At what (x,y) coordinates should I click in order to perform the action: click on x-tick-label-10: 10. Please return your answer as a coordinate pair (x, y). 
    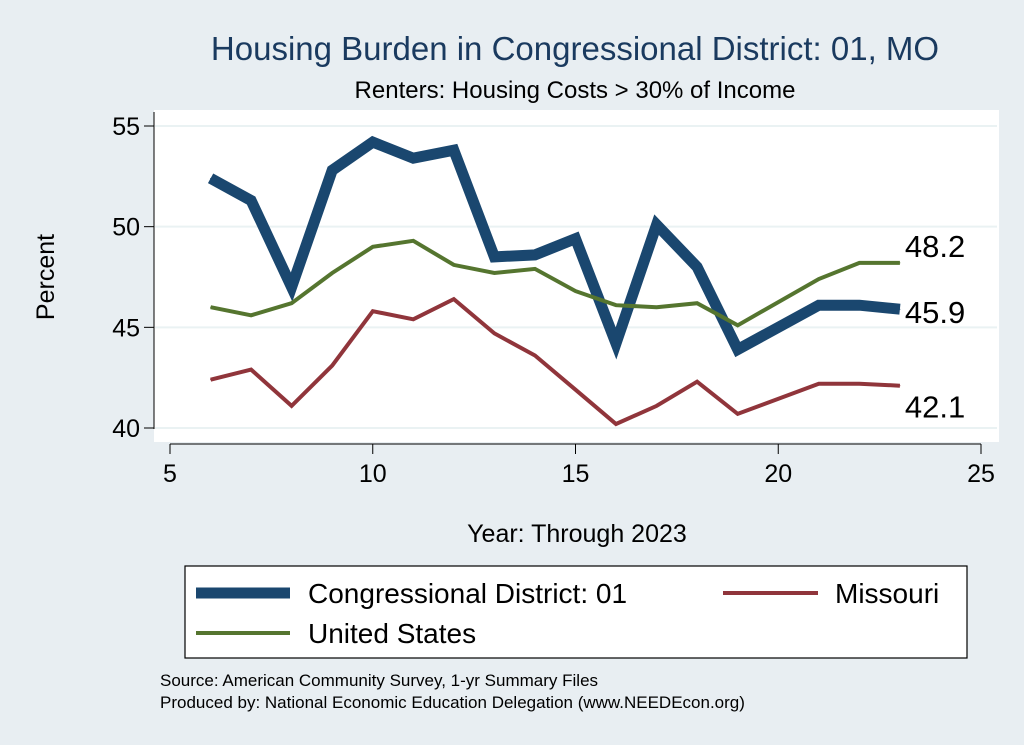
    Looking at the image, I should click on (373, 474).